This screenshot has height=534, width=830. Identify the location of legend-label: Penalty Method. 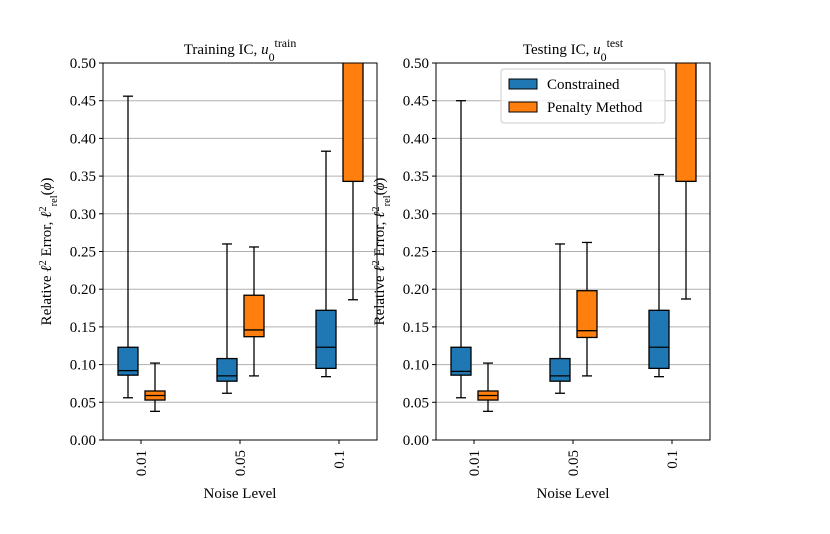
(595, 108).